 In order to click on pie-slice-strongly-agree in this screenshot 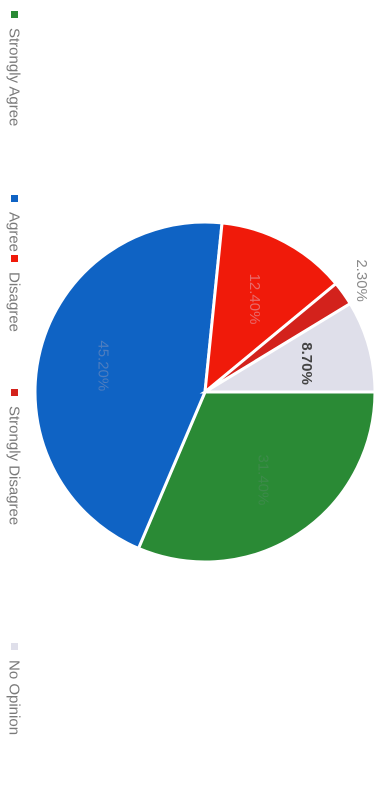, I will do `click(256, 477)`.